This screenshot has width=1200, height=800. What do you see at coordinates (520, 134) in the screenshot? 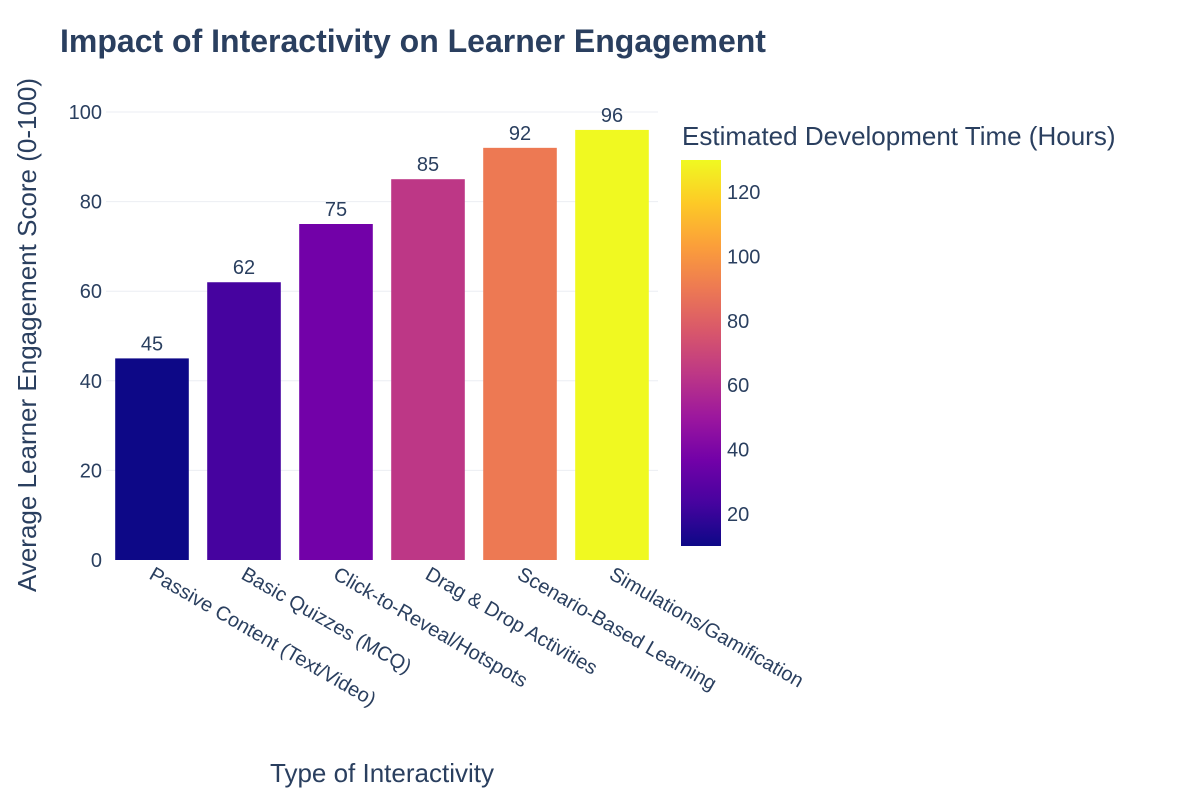
I see `bar-value-label: 92` at bounding box center [520, 134].